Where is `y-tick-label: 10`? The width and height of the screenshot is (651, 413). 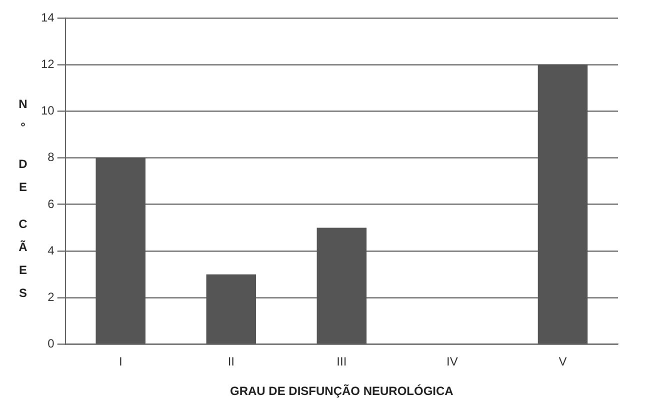 y-tick-label: 10 is located at coordinates (47, 111).